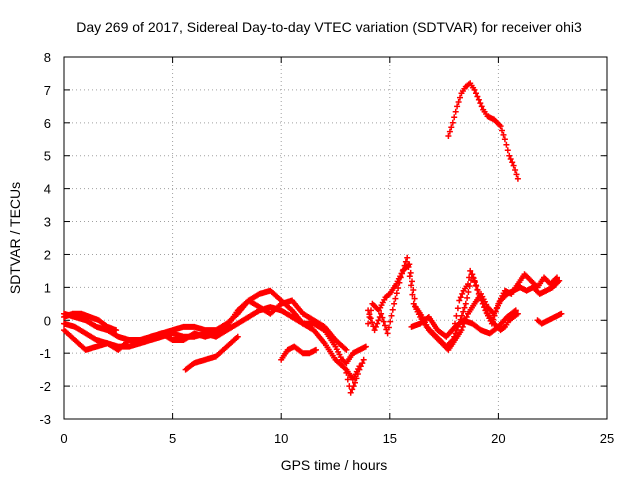 This screenshot has width=640, height=480. I want to click on series-track-i, so click(462, 302).